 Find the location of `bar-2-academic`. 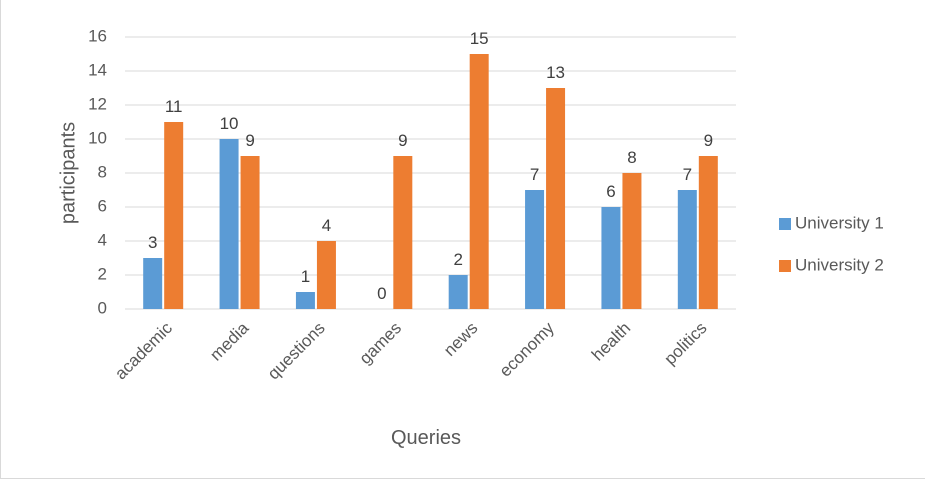

bar-2-academic is located at coordinates (174, 215).